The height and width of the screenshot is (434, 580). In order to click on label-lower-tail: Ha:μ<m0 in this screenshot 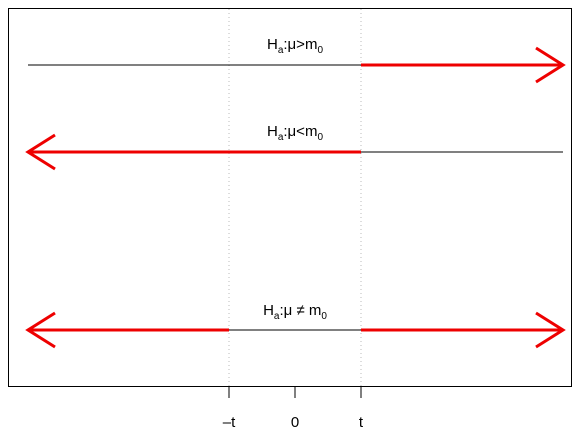, I will do `click(295, 133)`.